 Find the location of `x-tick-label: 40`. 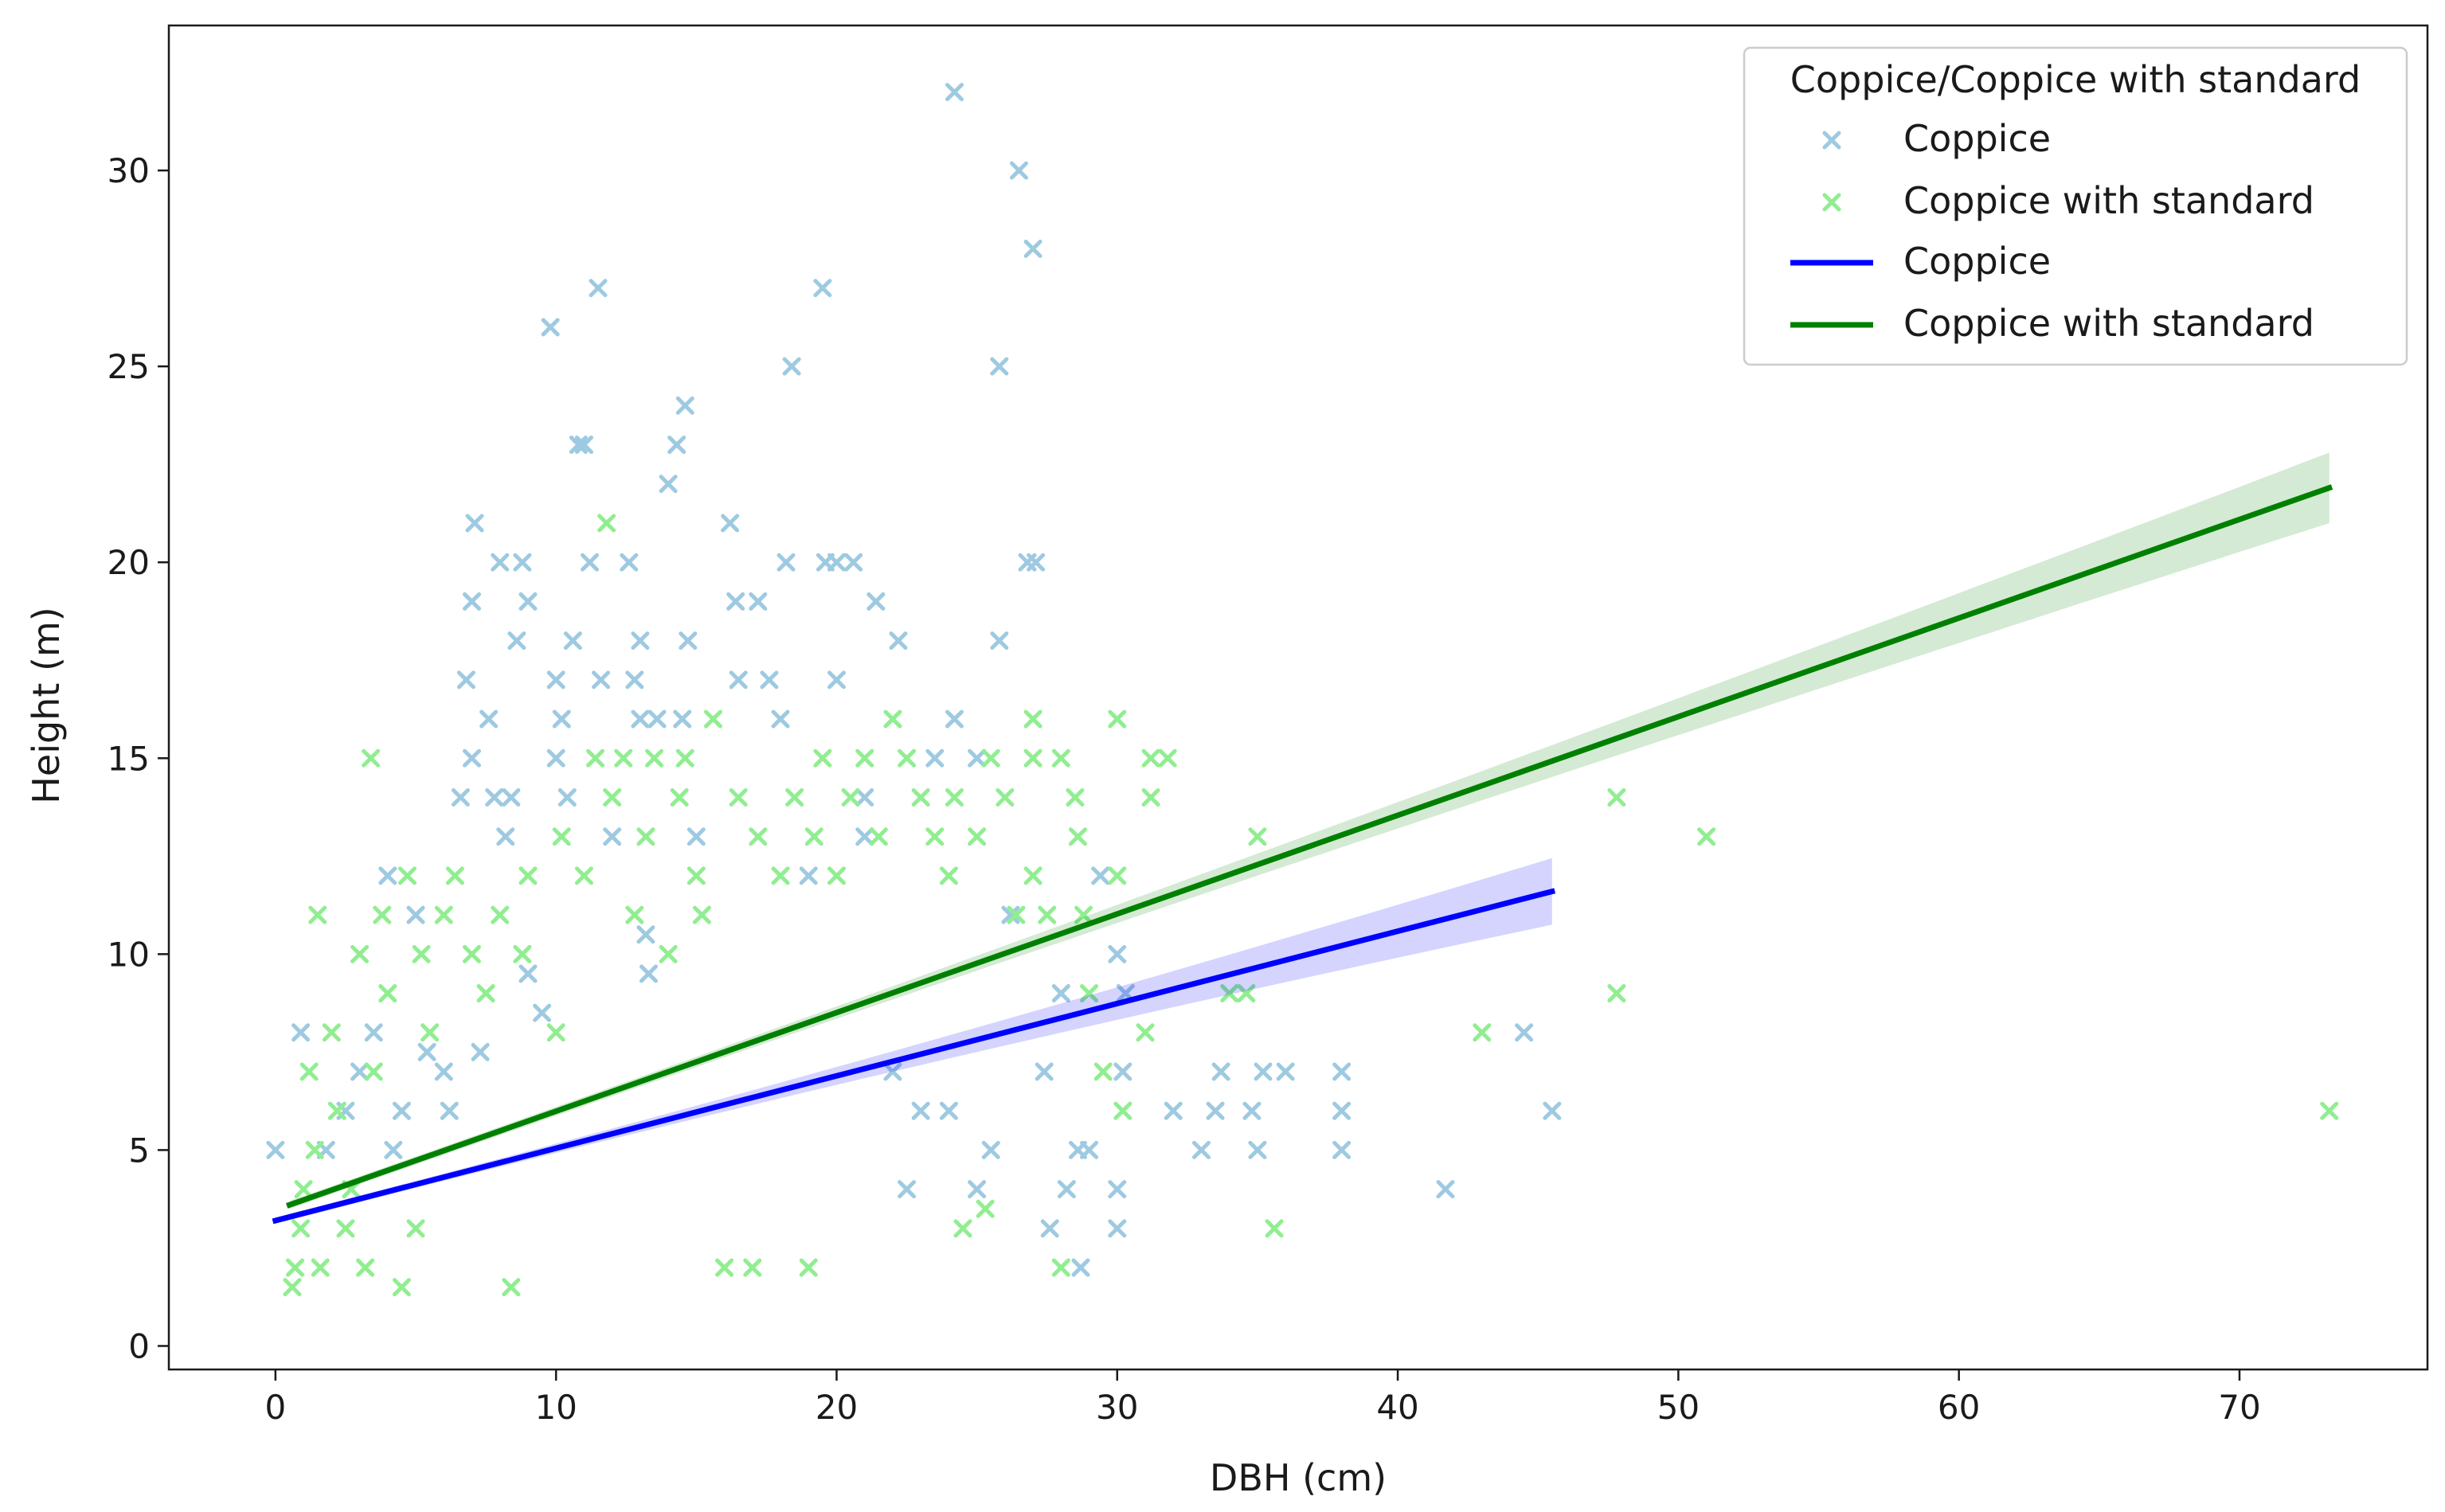

x-tick-label: 40 is located at coordinates (1397, 1407).